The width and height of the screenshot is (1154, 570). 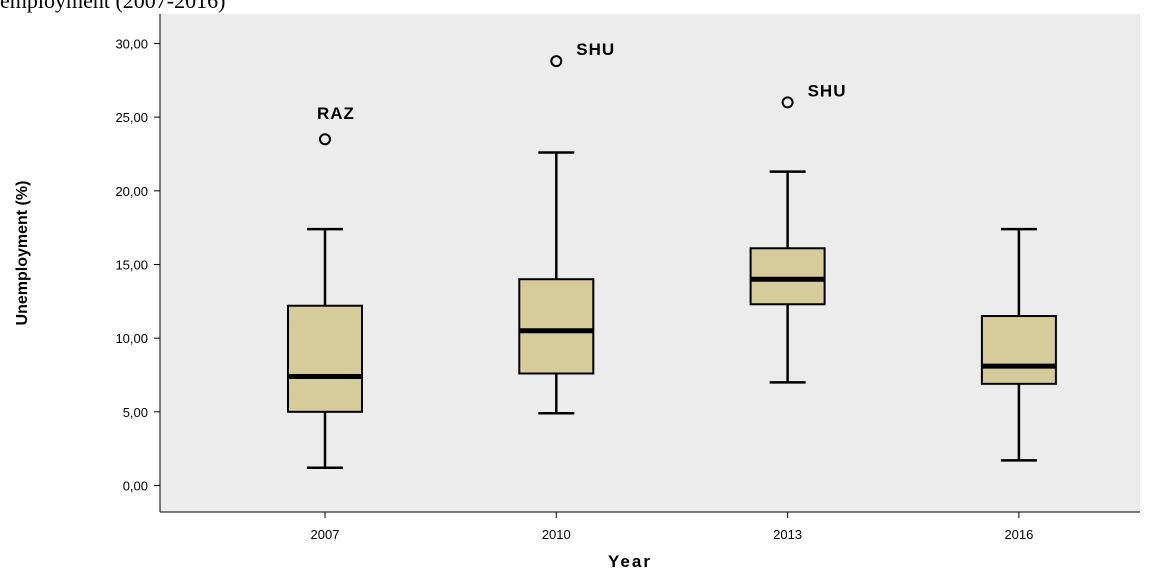 I want to click on box-2007: RAZ, so click(x=325, y=287).